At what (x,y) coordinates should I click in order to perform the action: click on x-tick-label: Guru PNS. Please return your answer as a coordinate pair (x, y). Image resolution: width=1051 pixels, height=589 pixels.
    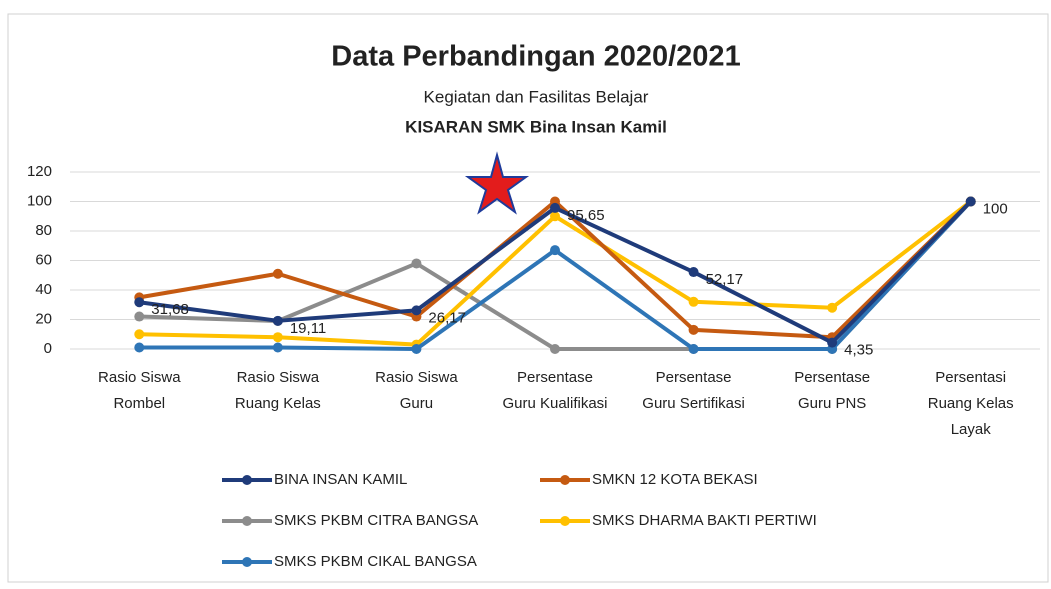
    Looking at the image, I should click on (832, 403).